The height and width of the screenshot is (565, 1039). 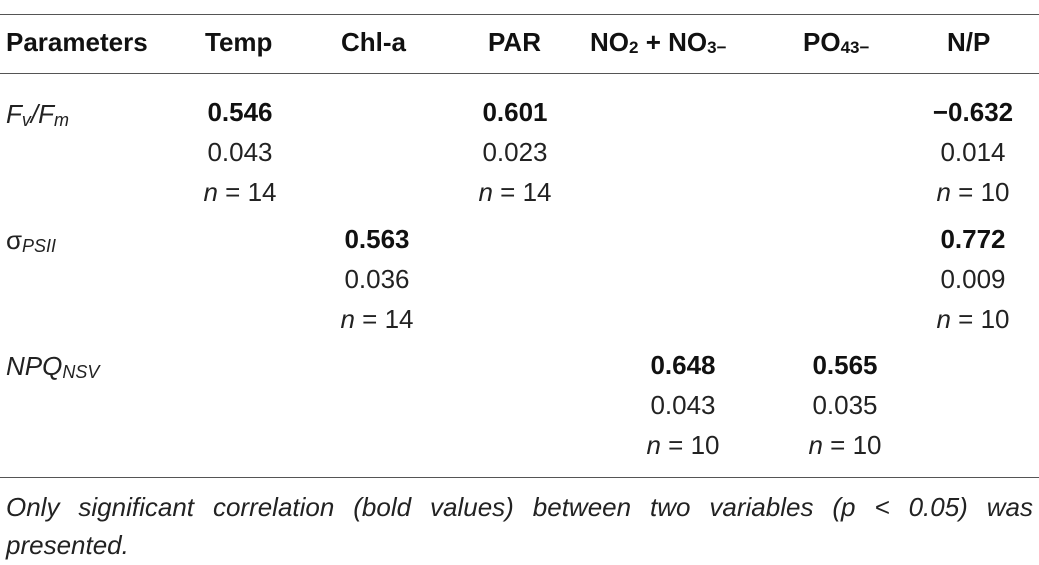 What do you see at coordinates (519, 14) in the screenshot?
I see `top-rule` at bounding box center [519, 14].